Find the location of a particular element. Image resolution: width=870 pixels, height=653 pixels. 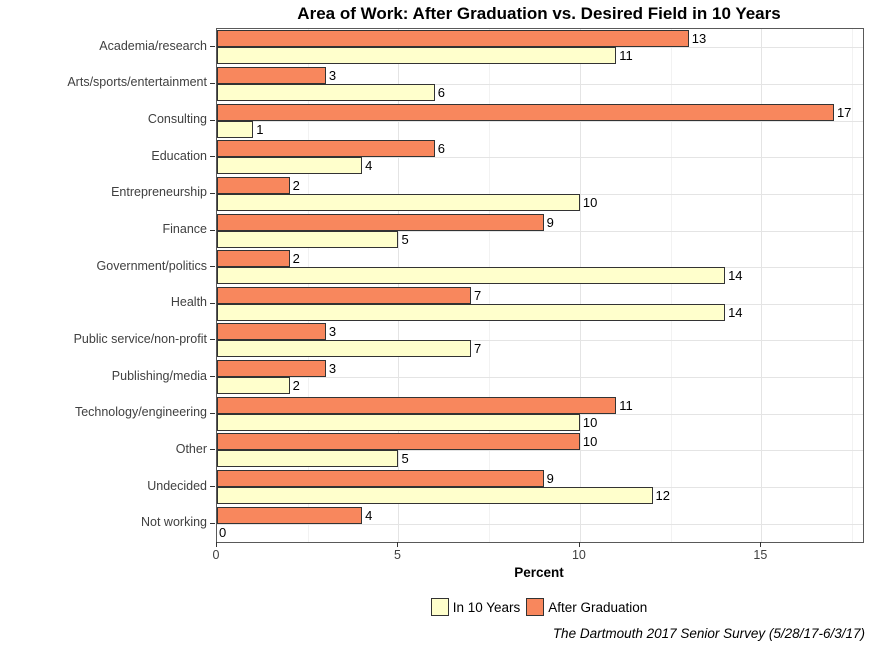

y-axis-label: Technology/engineering is located at coordinates (140, 412).